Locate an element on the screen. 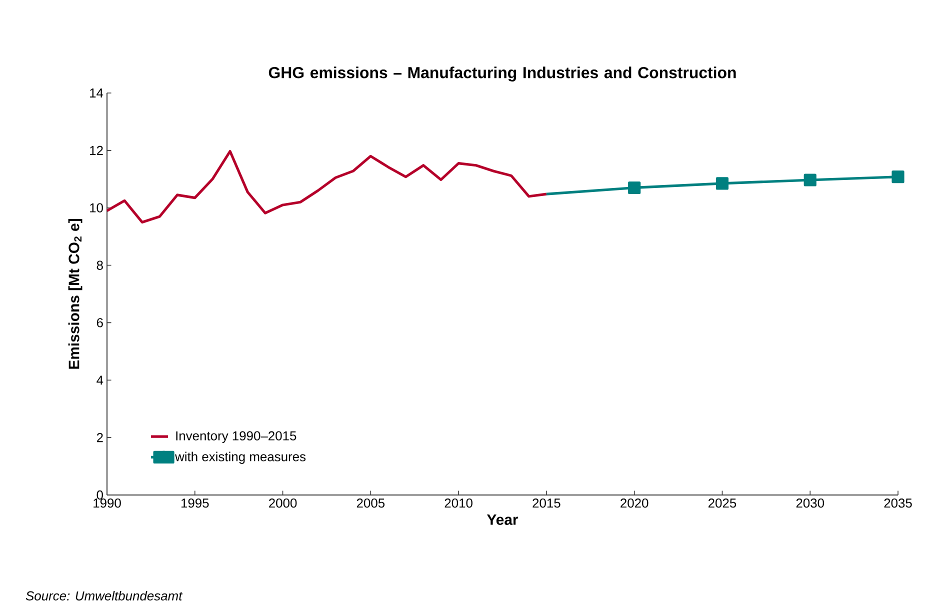  line-series is located at coordinates (327, 187).